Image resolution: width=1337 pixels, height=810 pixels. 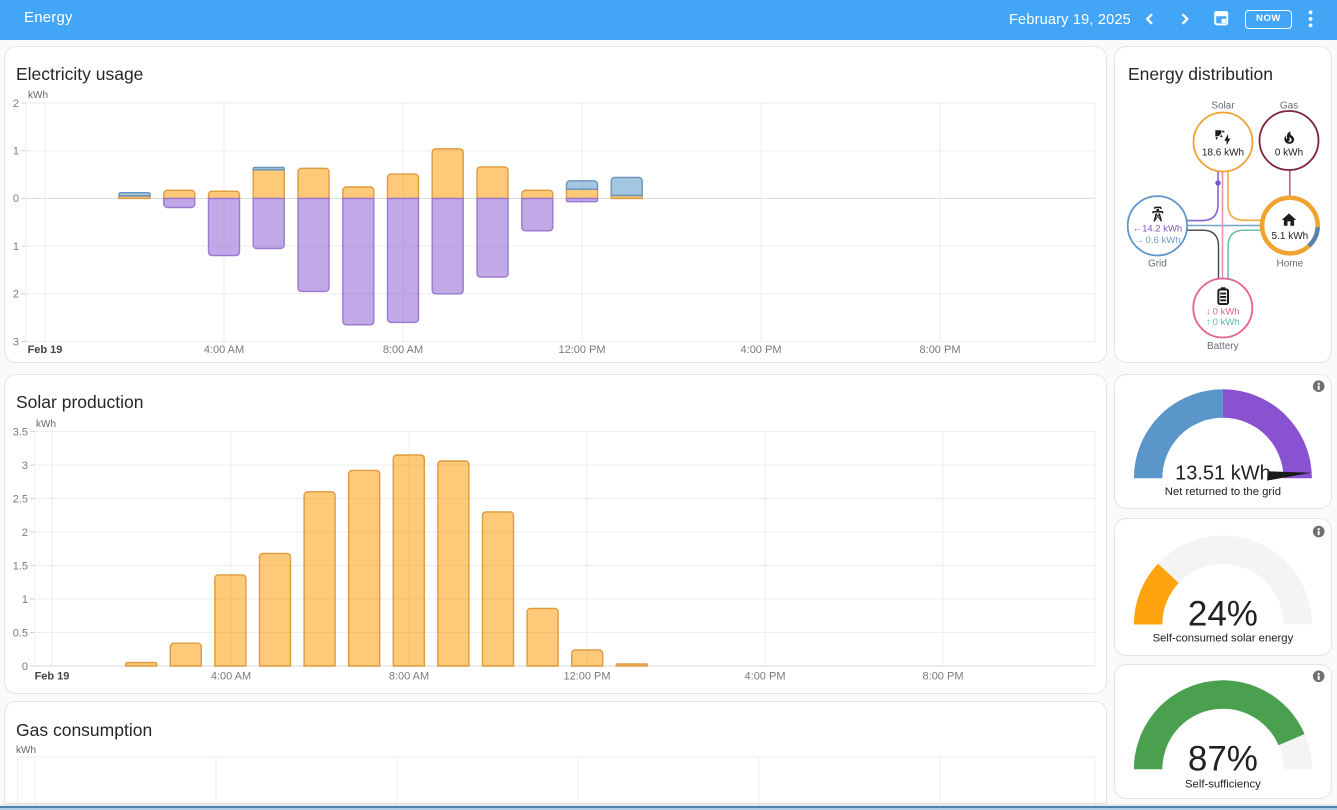 What do you see at coordinates (1223, 474) in the screenshot?
I see `svg-text: 13.51 kWh` at bounding box center [1223, 474].